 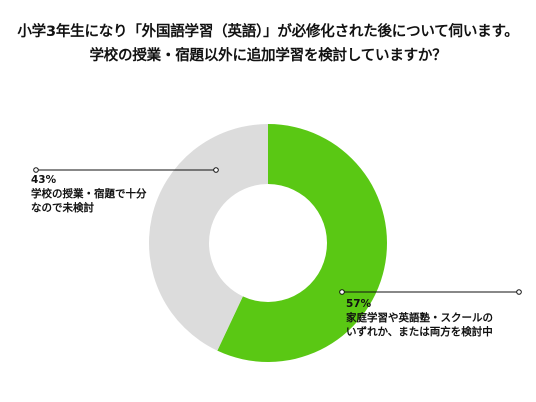 I want to click on slice-label-not-considering-line-1: 学校の授業・宿題で十分, so click(x=89, y=194).